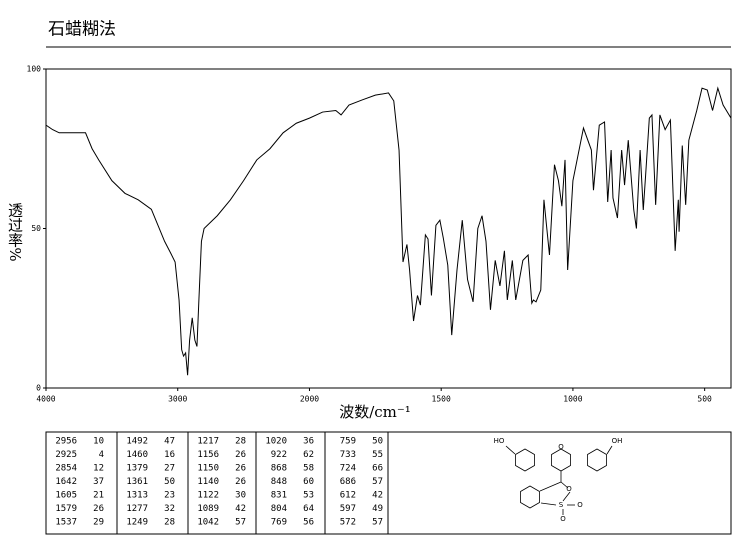  Describe the element at coordinates (441, 399) in the screenshot. I see `x-tick-label: 1500` at that location.